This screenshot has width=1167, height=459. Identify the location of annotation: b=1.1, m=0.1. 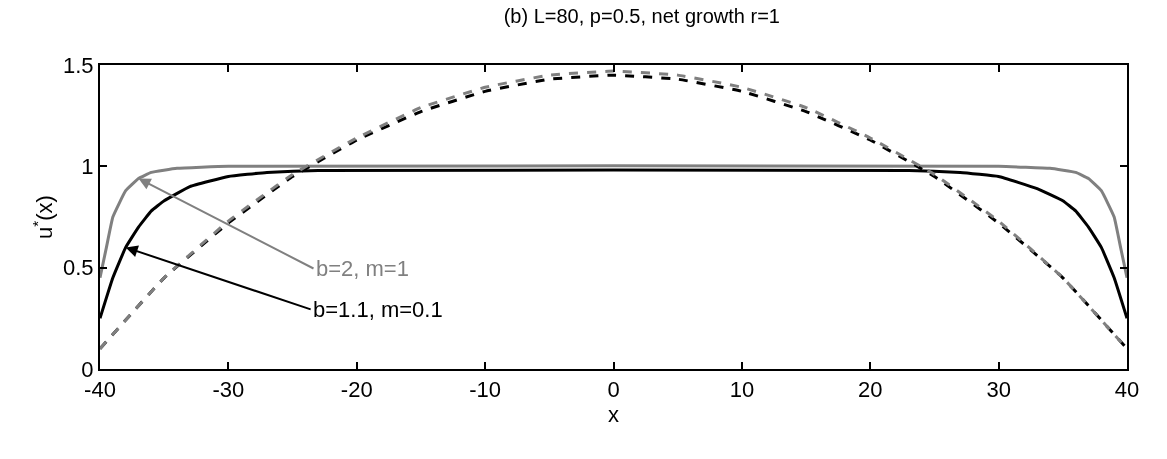
(378, 309).